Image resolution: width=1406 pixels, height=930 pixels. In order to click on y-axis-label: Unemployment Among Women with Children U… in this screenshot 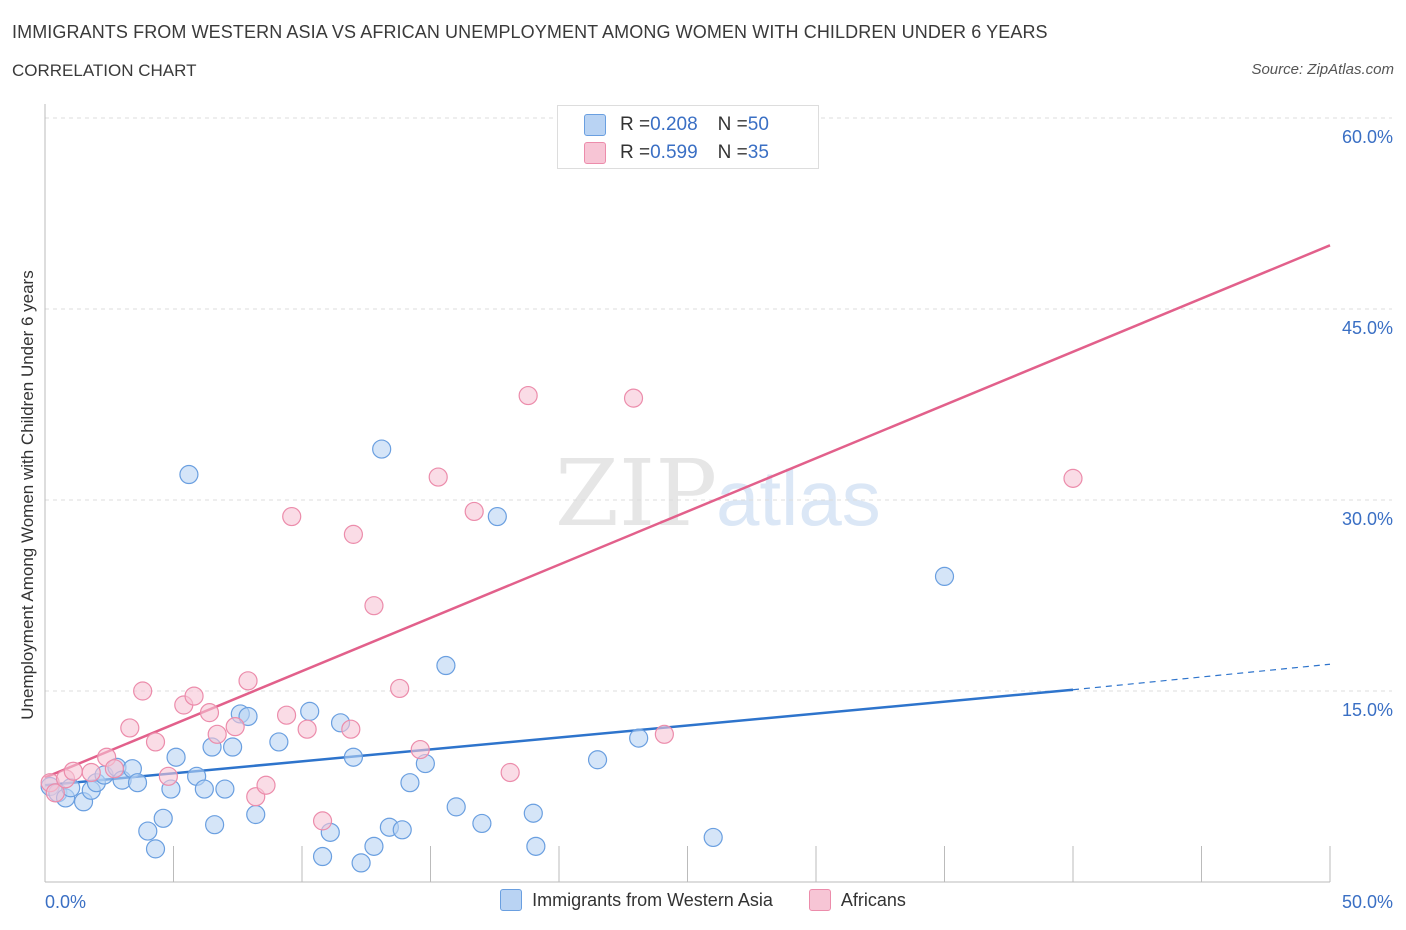, I will do `click(27, 495)`.